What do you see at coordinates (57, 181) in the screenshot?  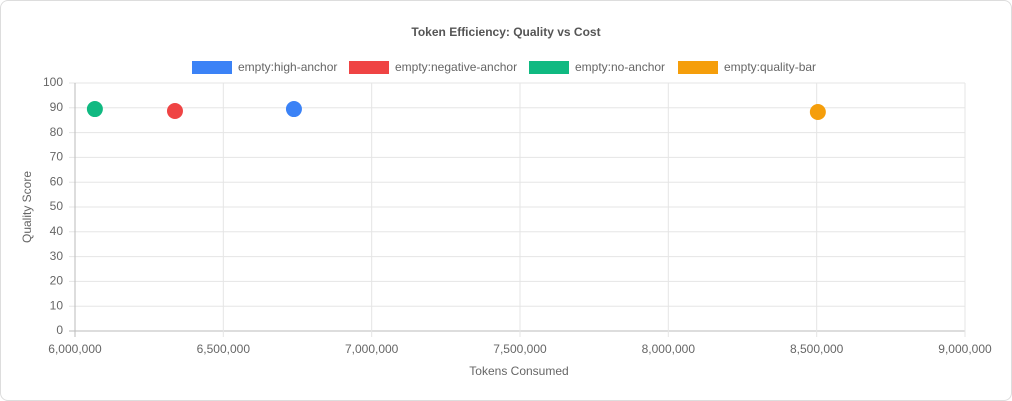 I see `y-tick-label: 60` at bounding box center [57, 181].